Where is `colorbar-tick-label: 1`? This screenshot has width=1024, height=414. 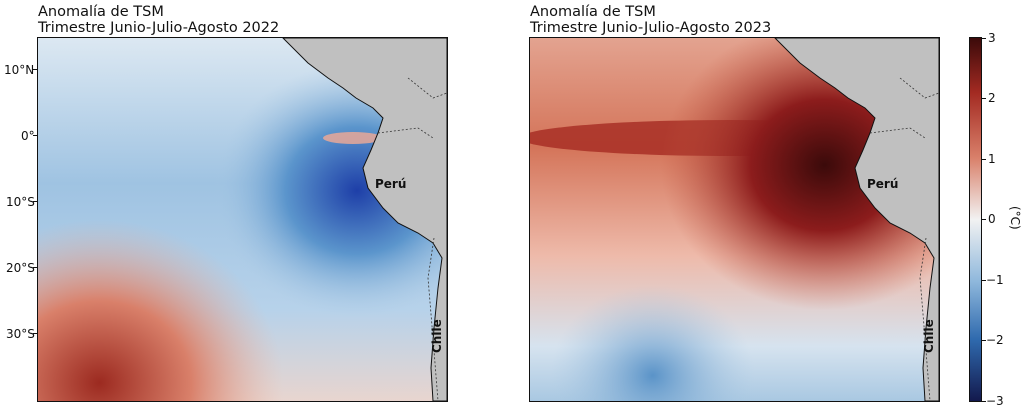
colorbar-tick-label: 1 is located at coordinates (992, 159).